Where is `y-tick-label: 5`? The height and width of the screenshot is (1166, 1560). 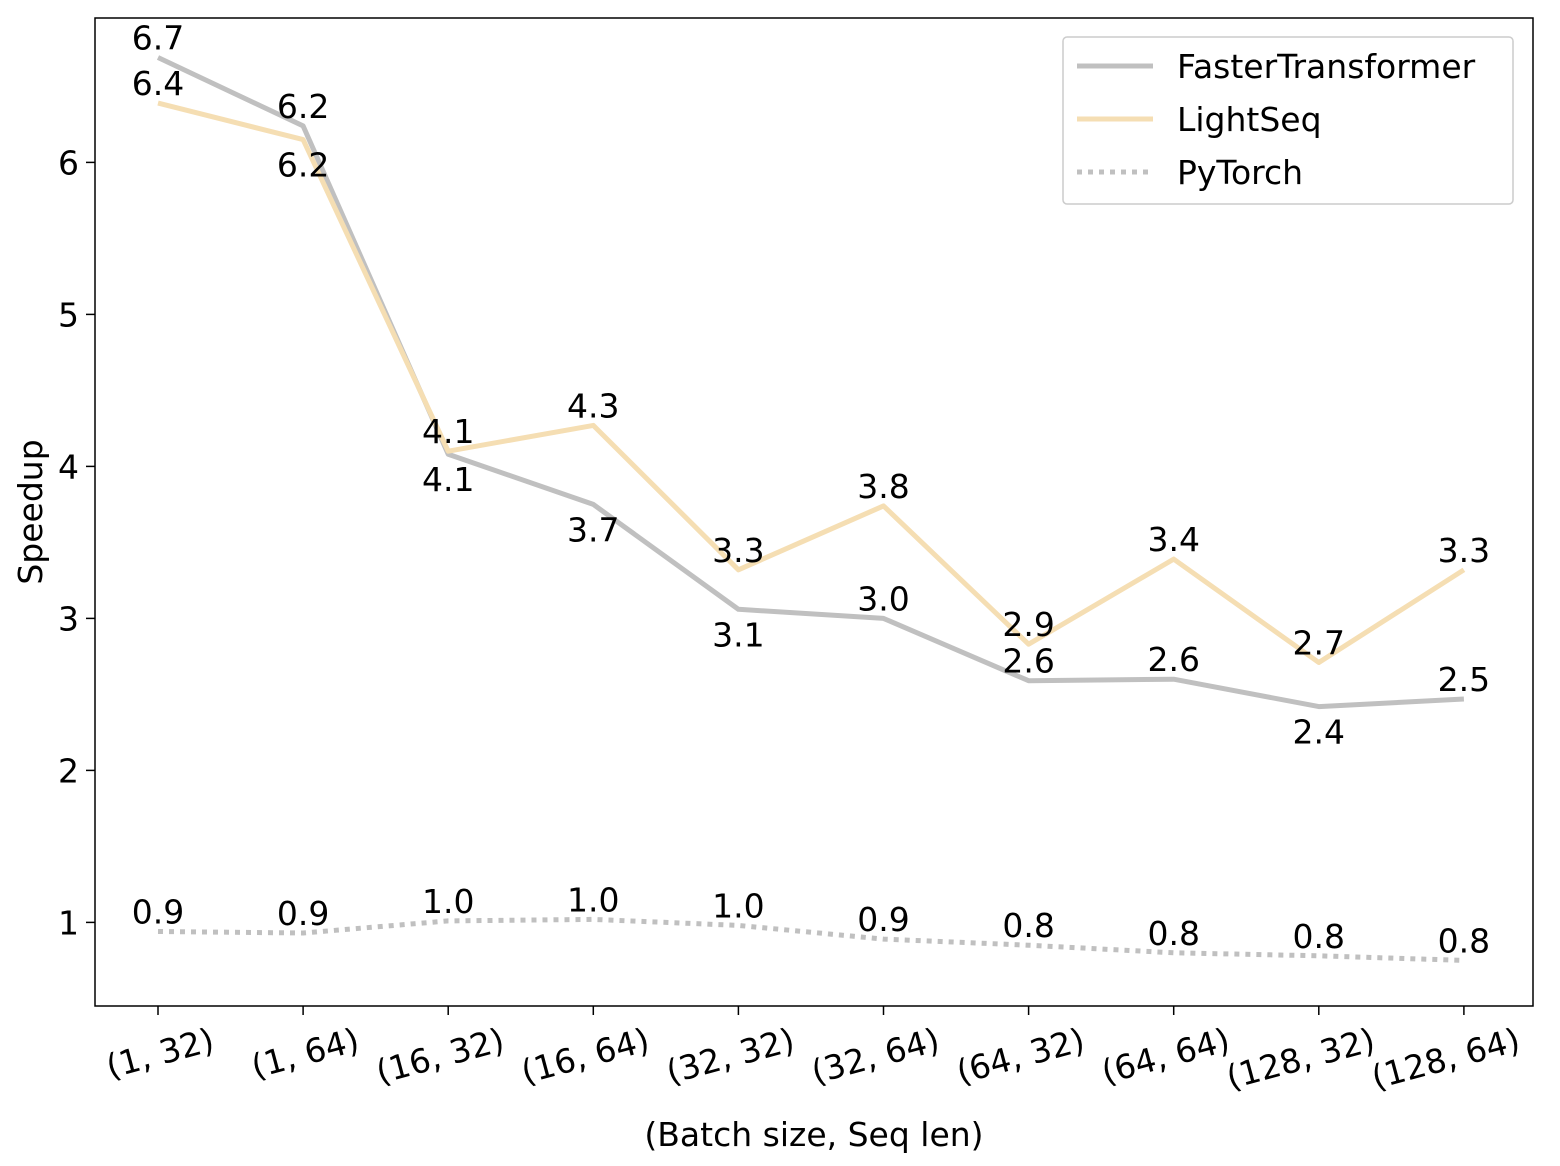
y-tick-label: 5 is located at coordinates (68, 314).